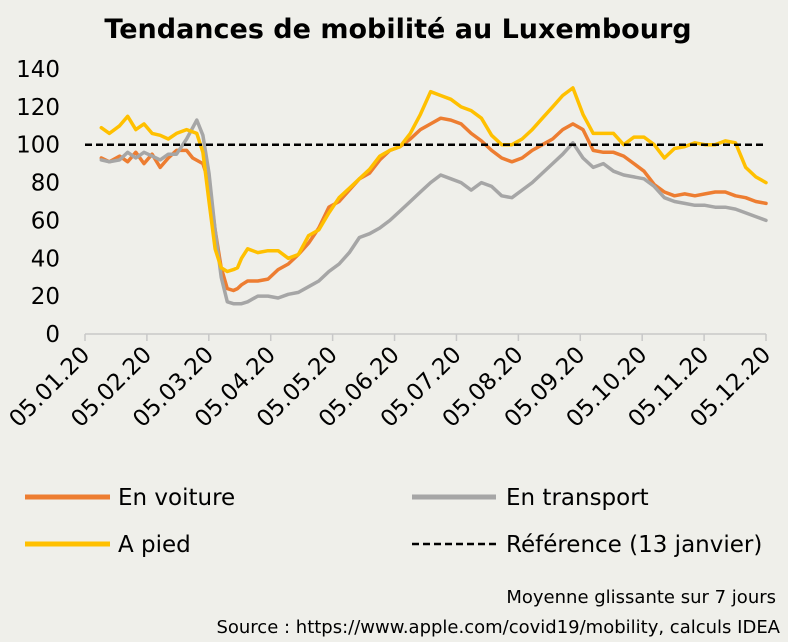 The height and width of the screenshot is (642, 788). I want to click on y-tick-label: 100, so click(38, 146).